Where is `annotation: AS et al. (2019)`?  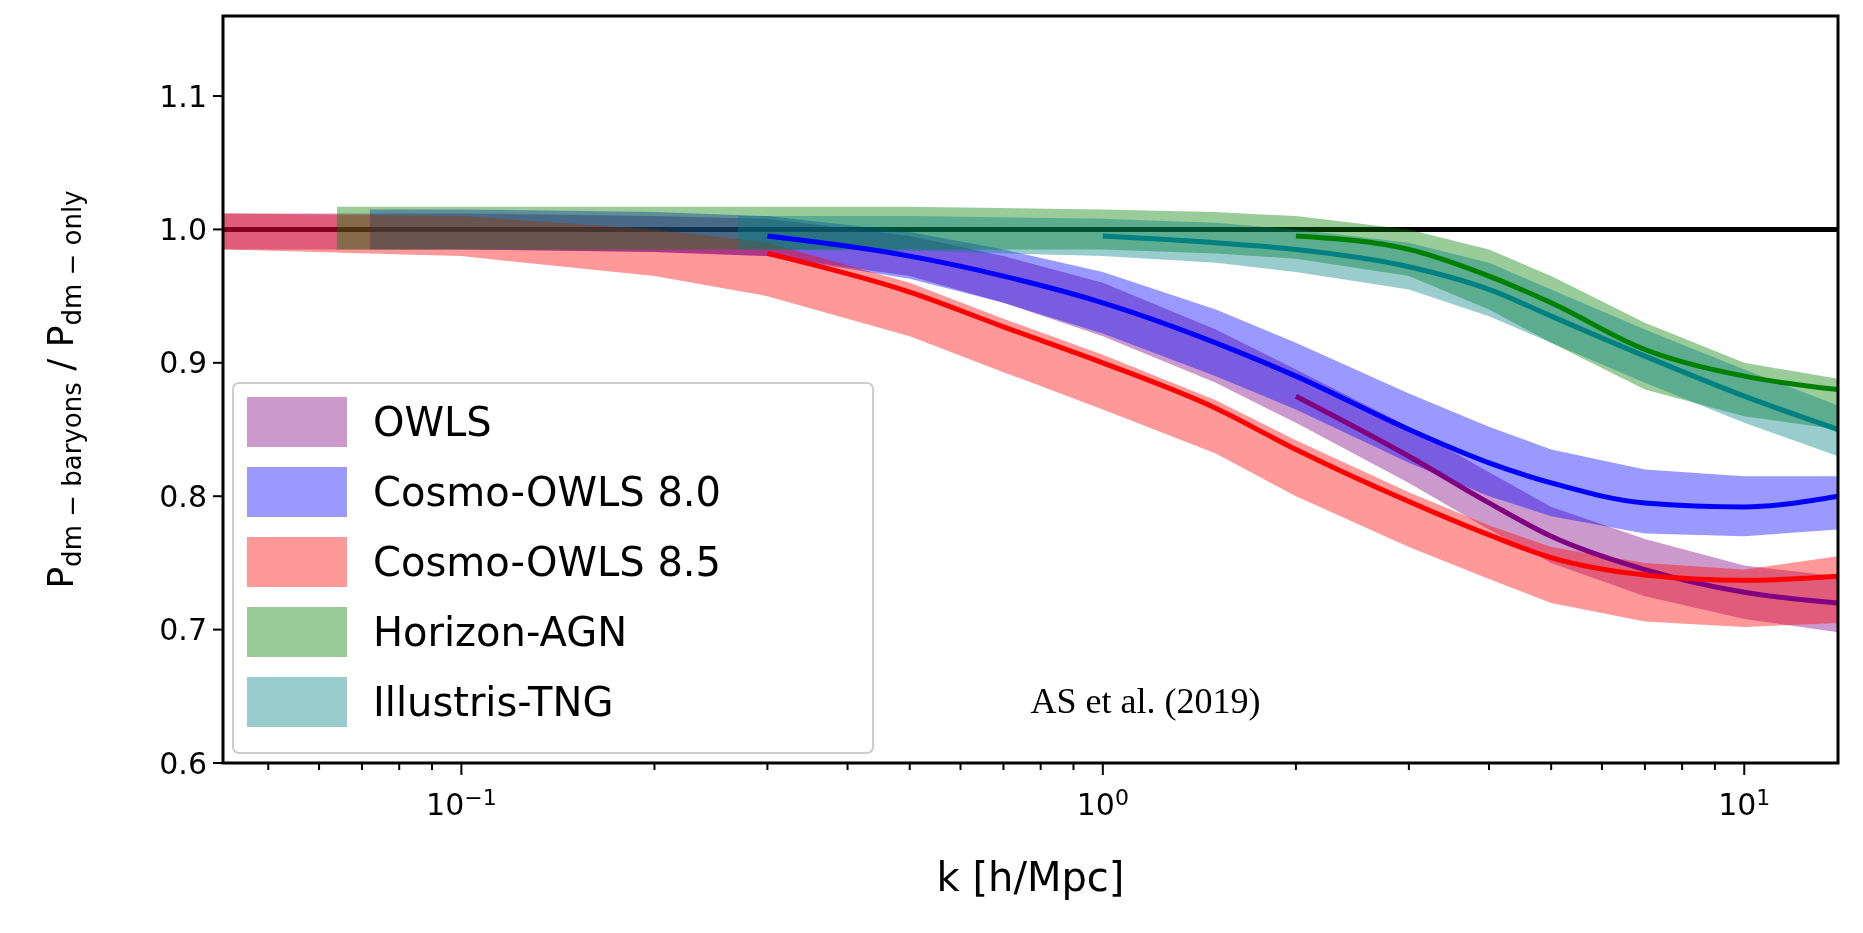
annotation: AS et al. (2019) is located at coordinates (1145, 701).